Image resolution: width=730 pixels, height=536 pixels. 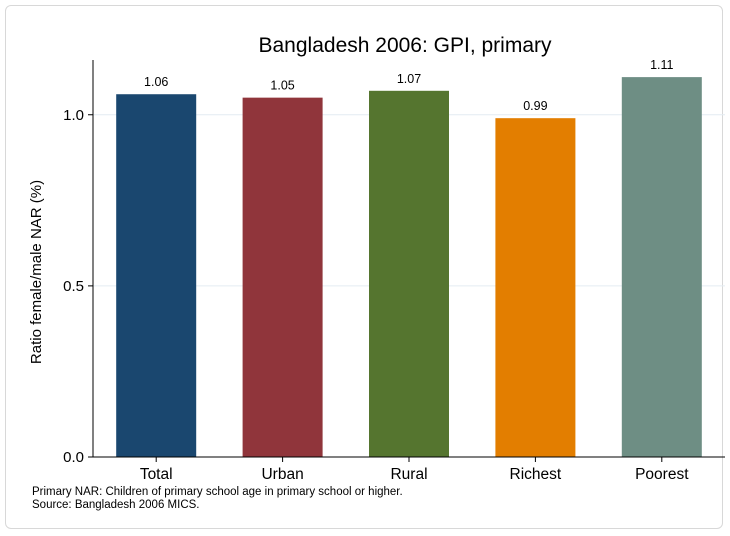 I want to click on y-tick-label: 0.0, so click(x=73, y=457).